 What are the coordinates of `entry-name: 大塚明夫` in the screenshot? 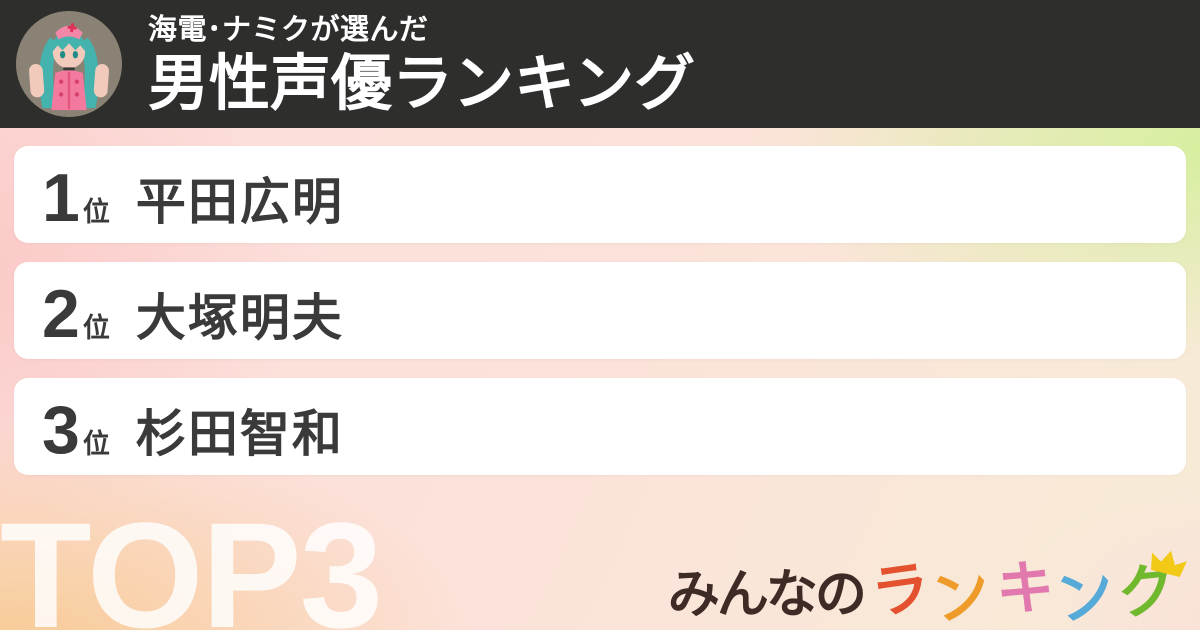 It's located at (239, 317).